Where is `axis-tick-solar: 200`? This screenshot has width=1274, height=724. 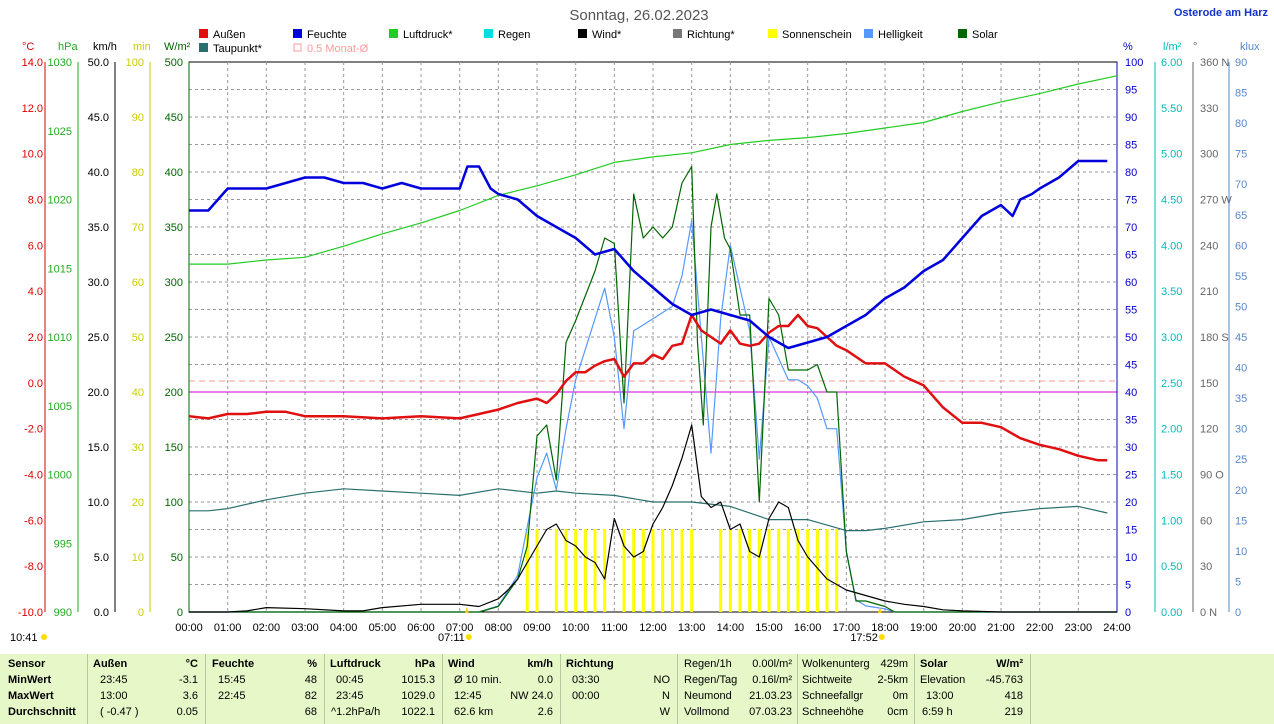 axis-tick-solar: 200 is located at coordinates (174, 393).